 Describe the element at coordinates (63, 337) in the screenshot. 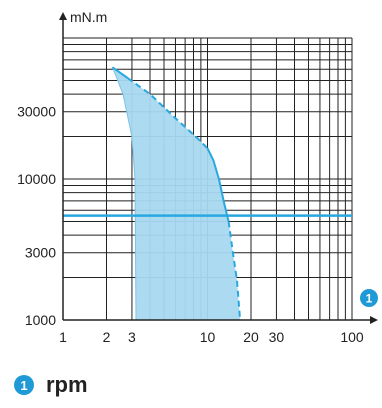

I see `x-tick-label: 1` at that location.